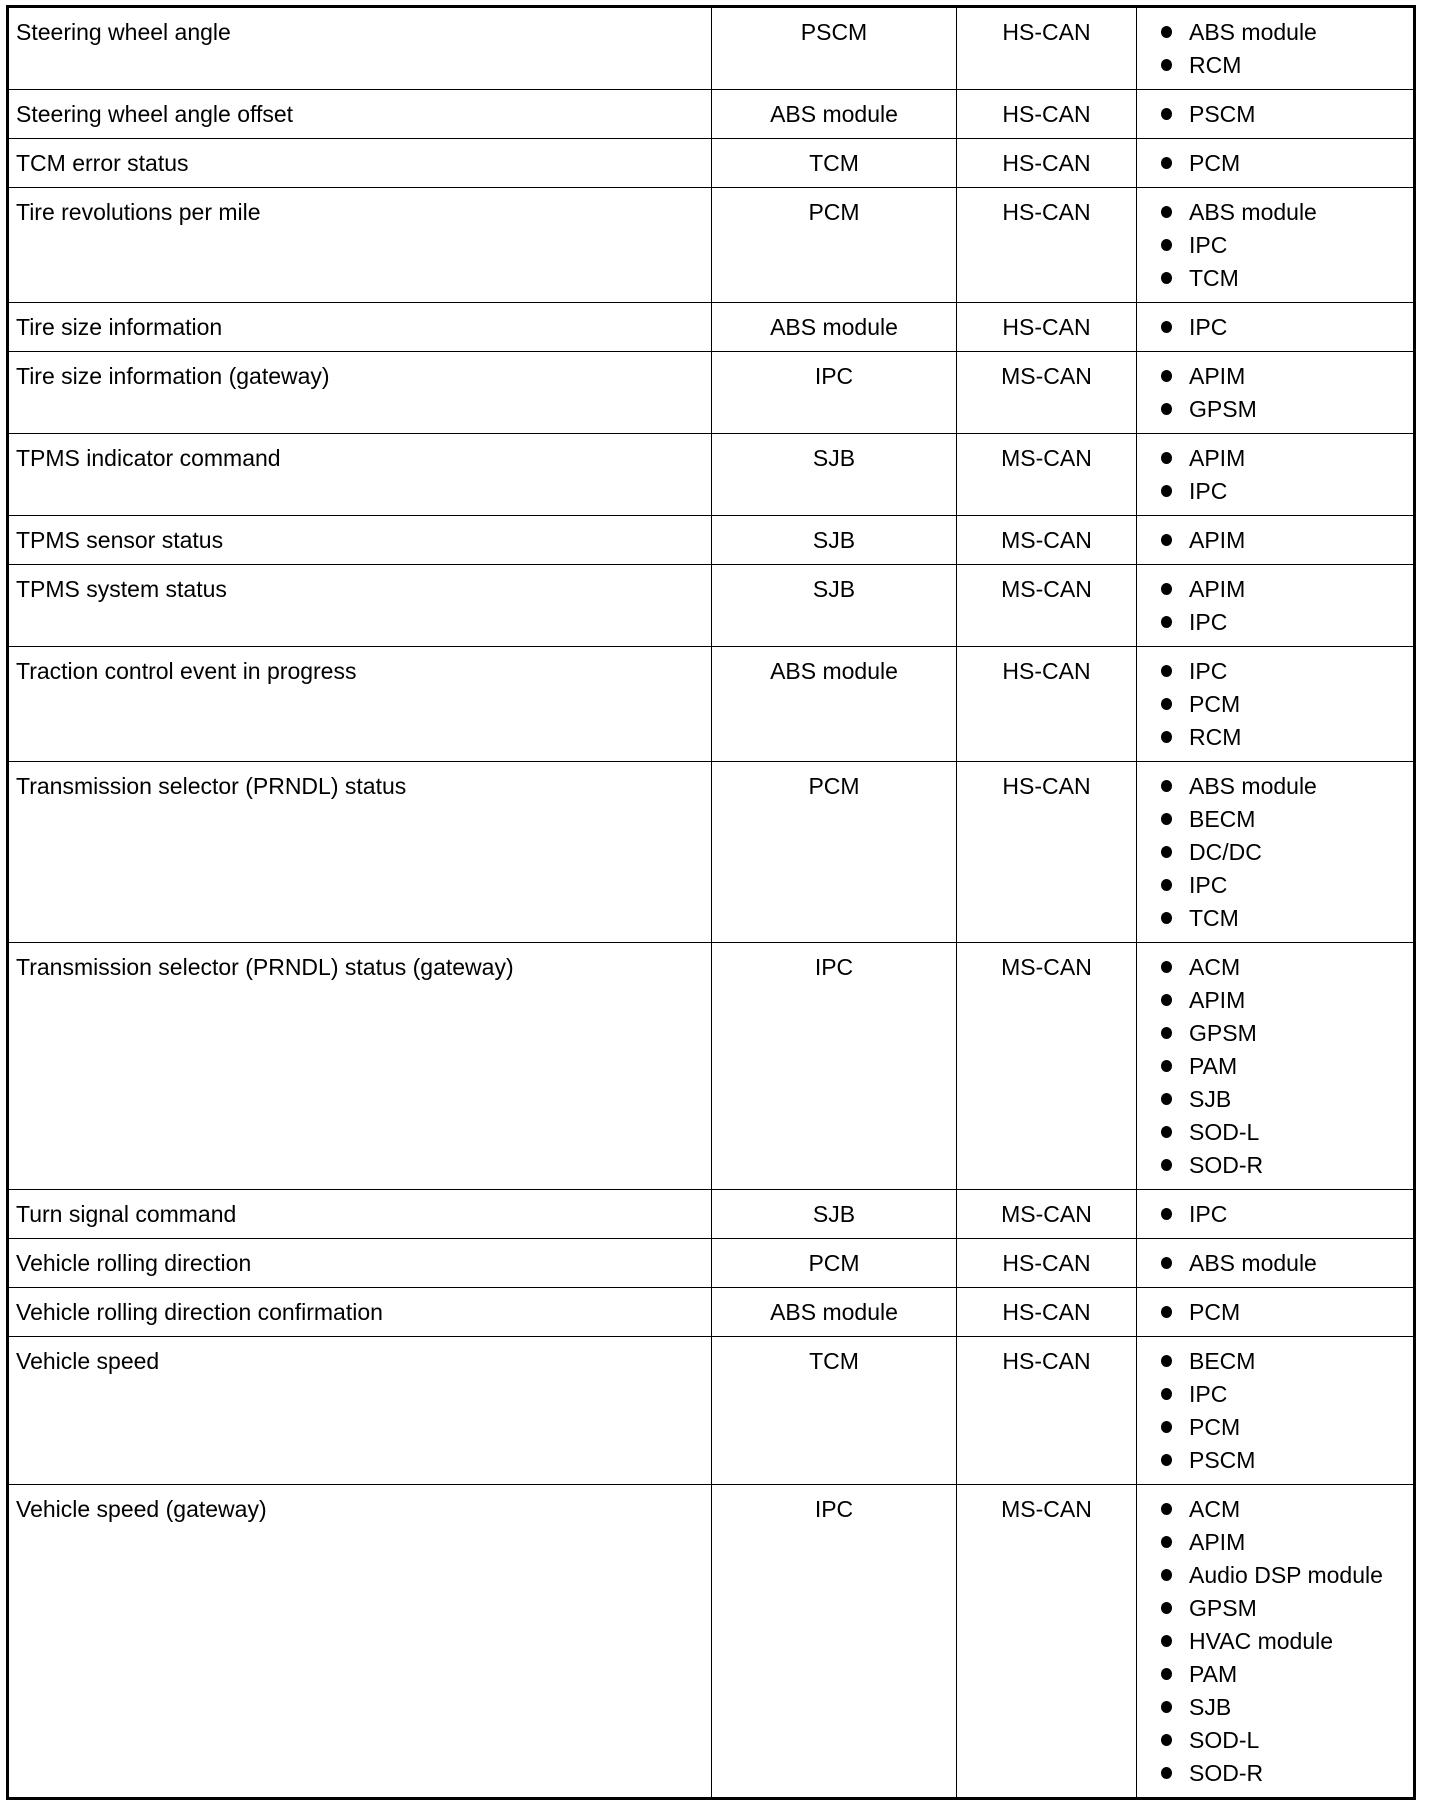  I want to click on receiver-label: ACM, so click(1215, 1509).